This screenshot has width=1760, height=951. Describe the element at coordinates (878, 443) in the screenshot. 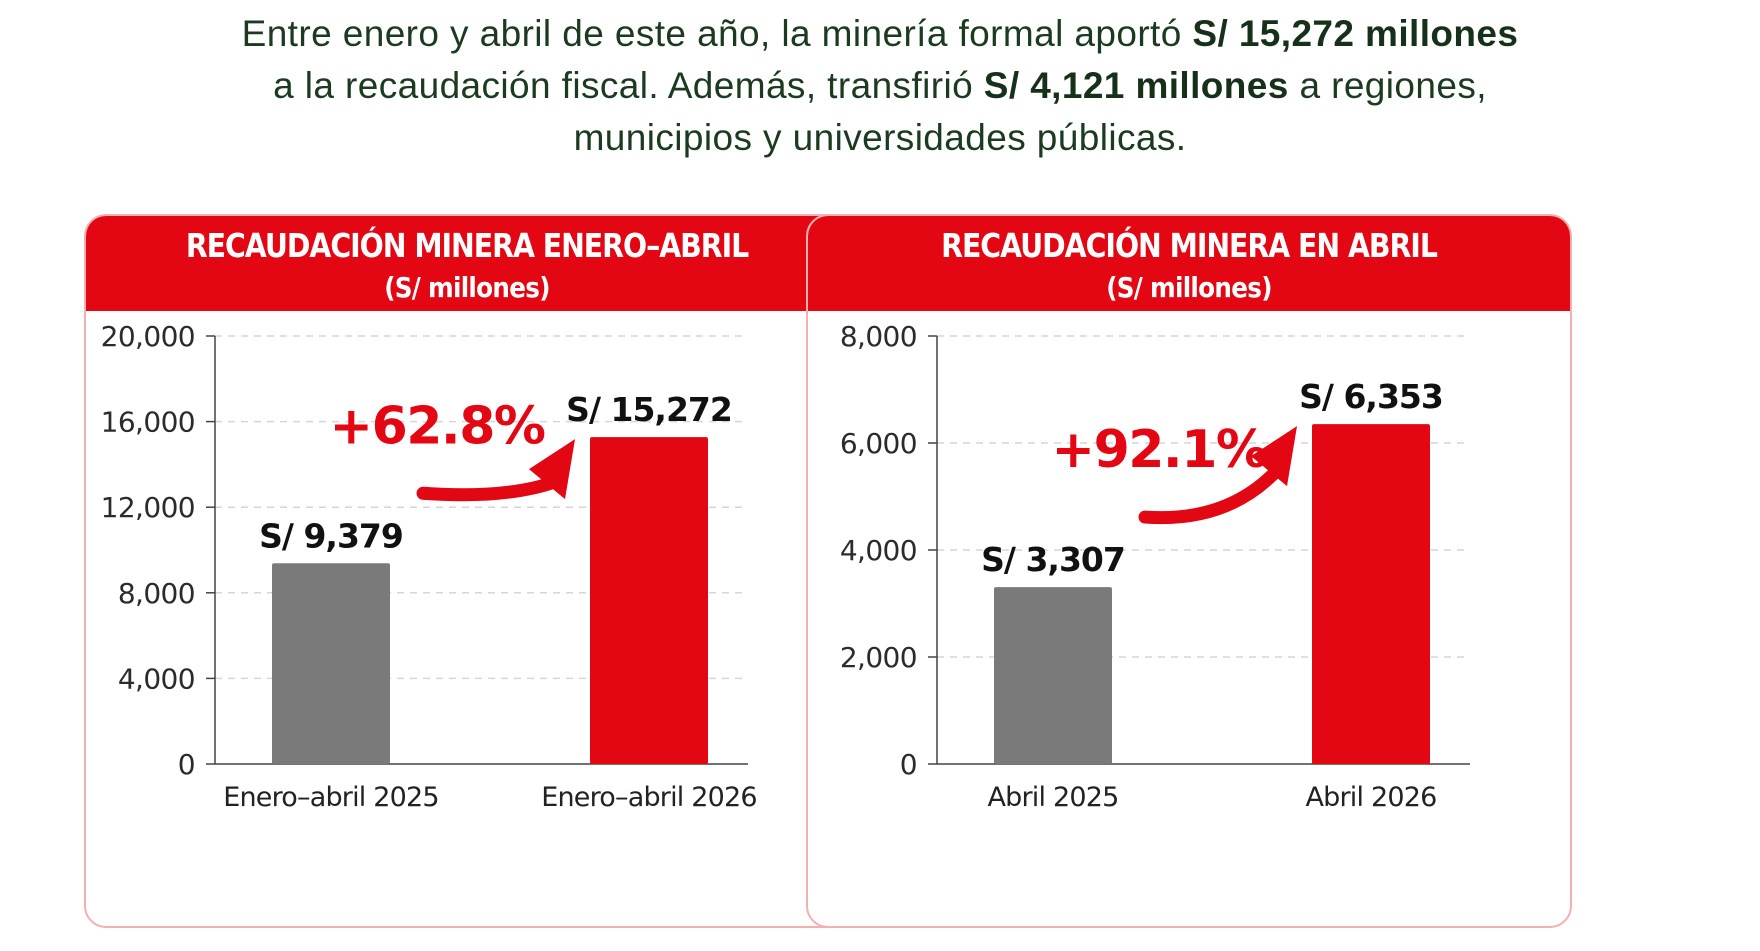

I see `y-tick-label: 6,000` at that location.